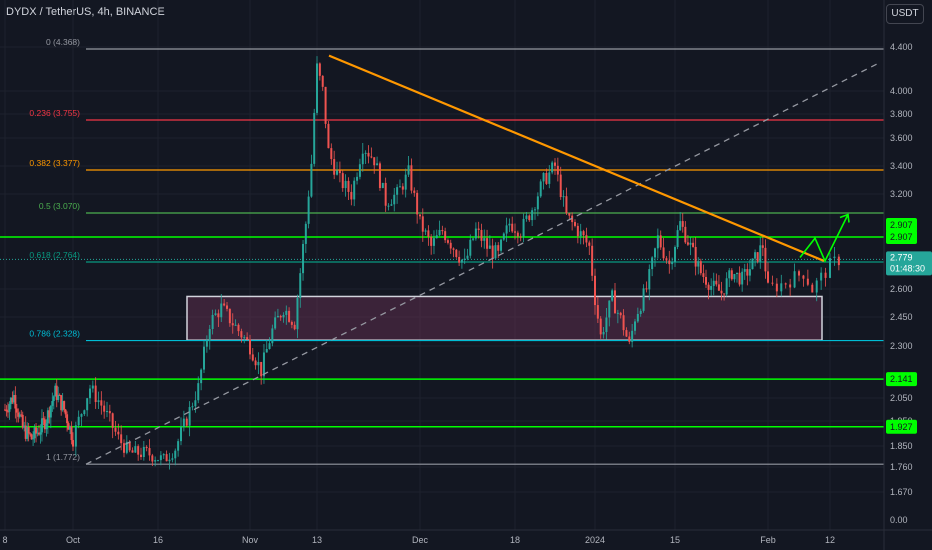 This screenshot has height=550, width=932. I want to click on fib-level-label: 0.382 (3.377), so click(54, 163).